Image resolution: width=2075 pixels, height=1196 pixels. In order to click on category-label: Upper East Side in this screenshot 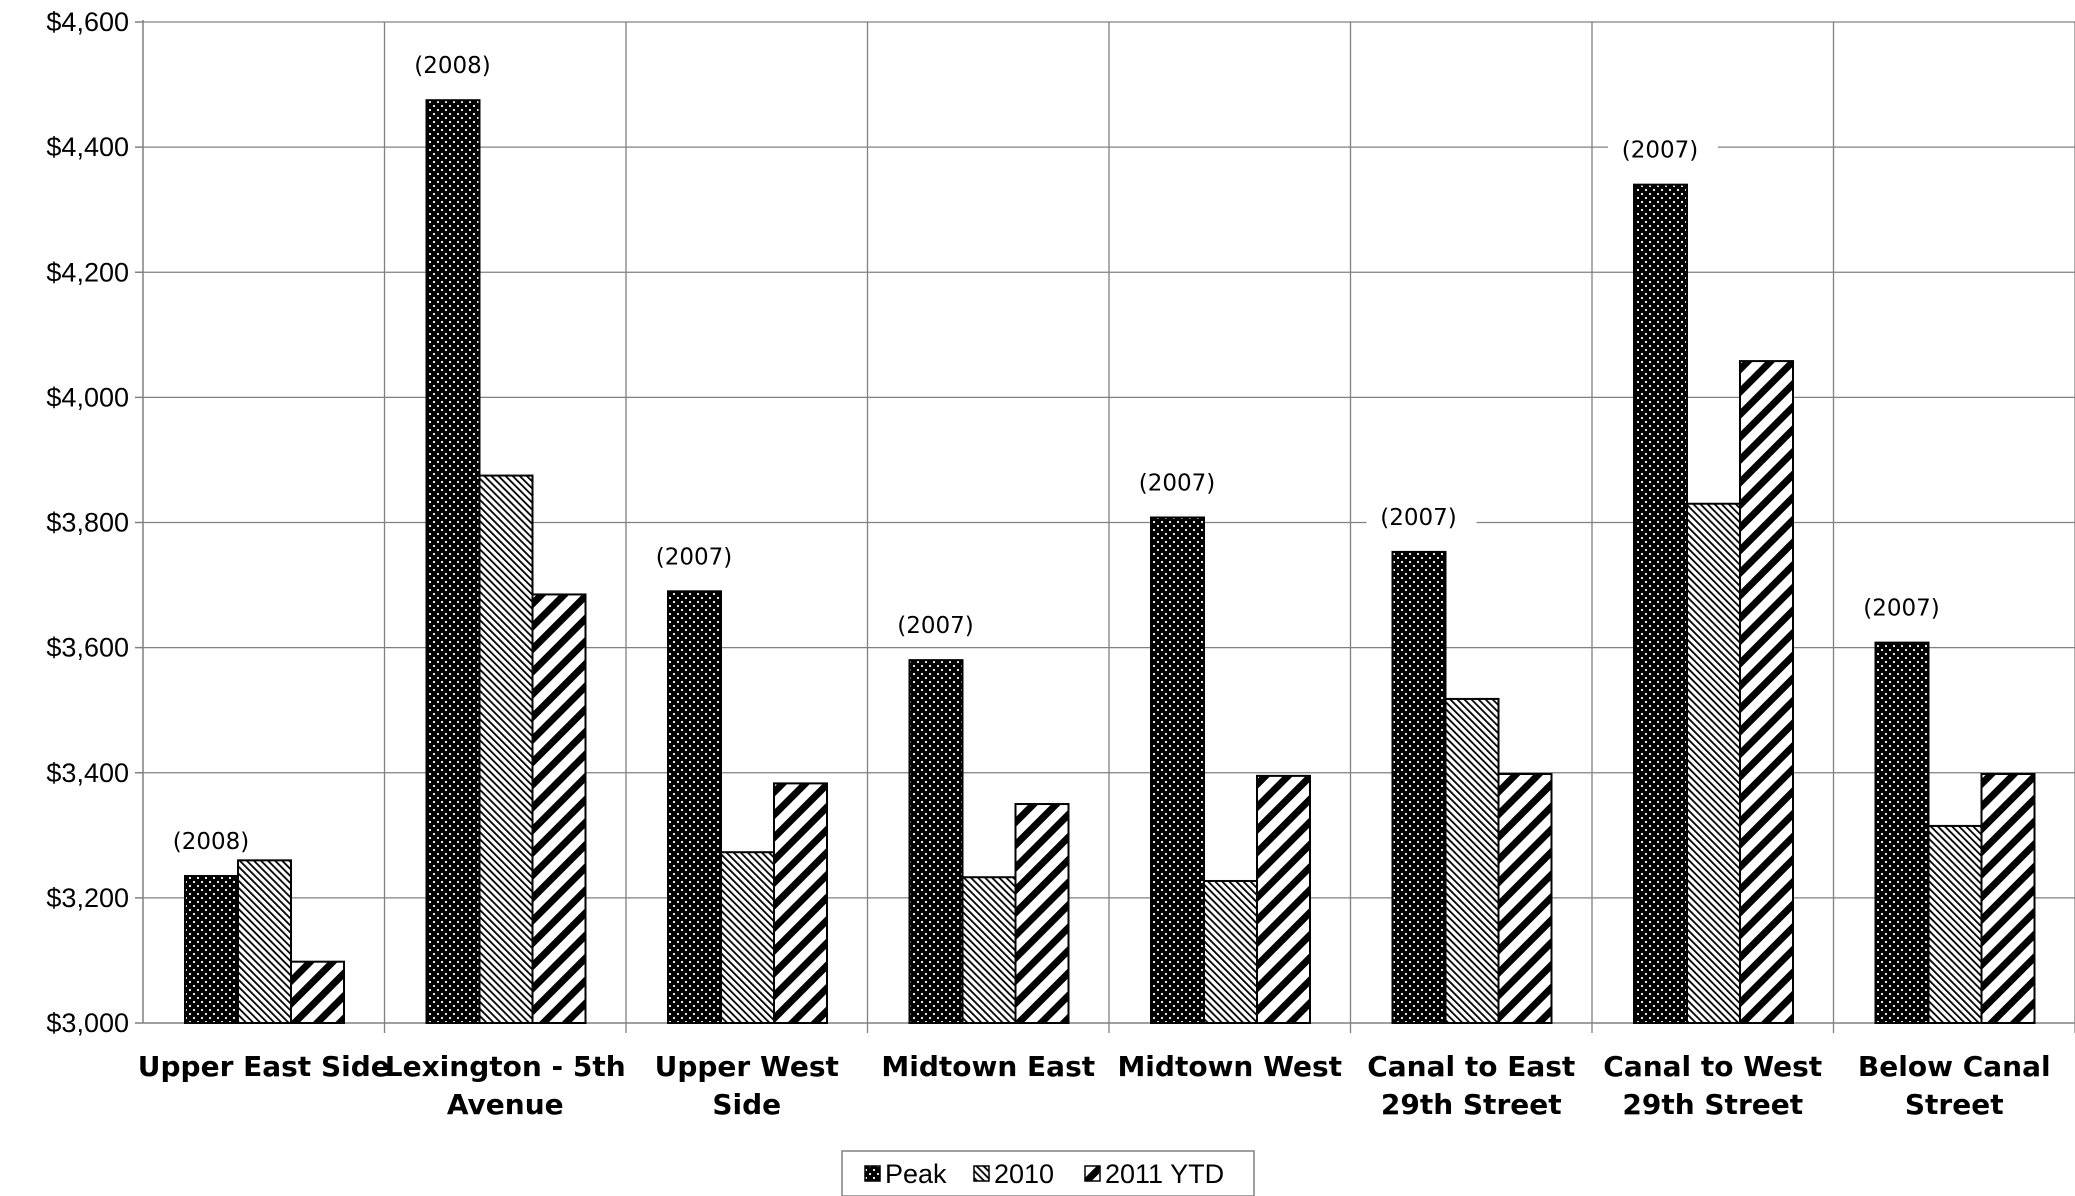, I will do `click(264, 1066)`.